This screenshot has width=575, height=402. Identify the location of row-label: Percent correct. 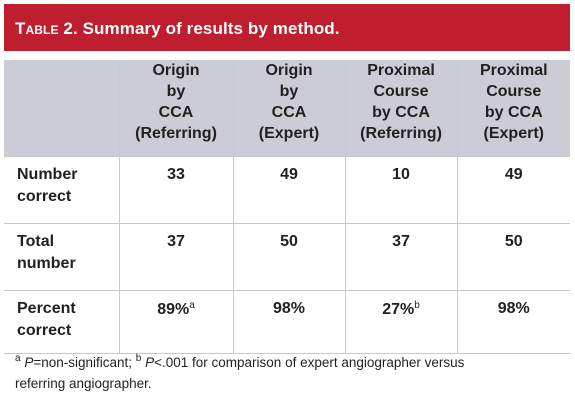
(62, 322).